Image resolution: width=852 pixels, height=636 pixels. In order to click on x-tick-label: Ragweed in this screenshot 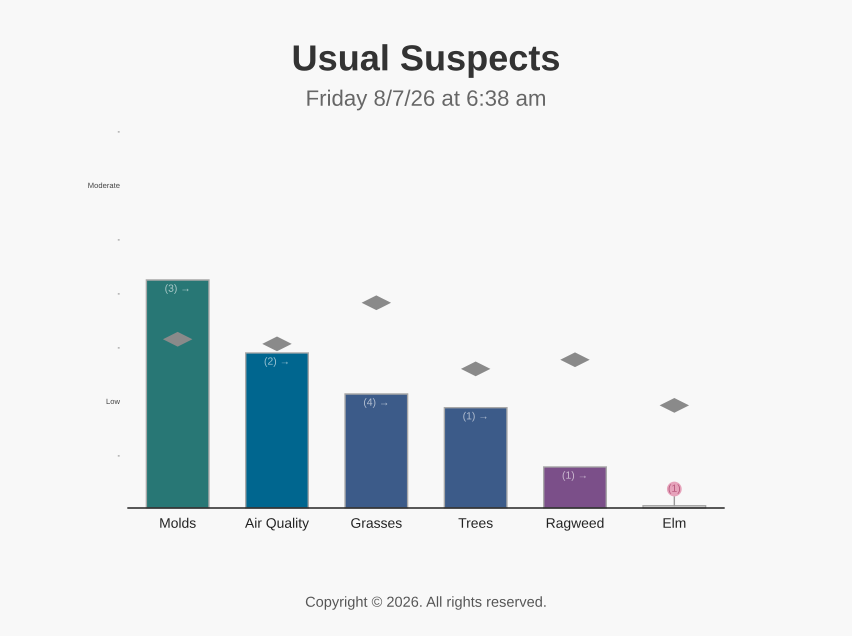, I will do `click(575, 524)`.